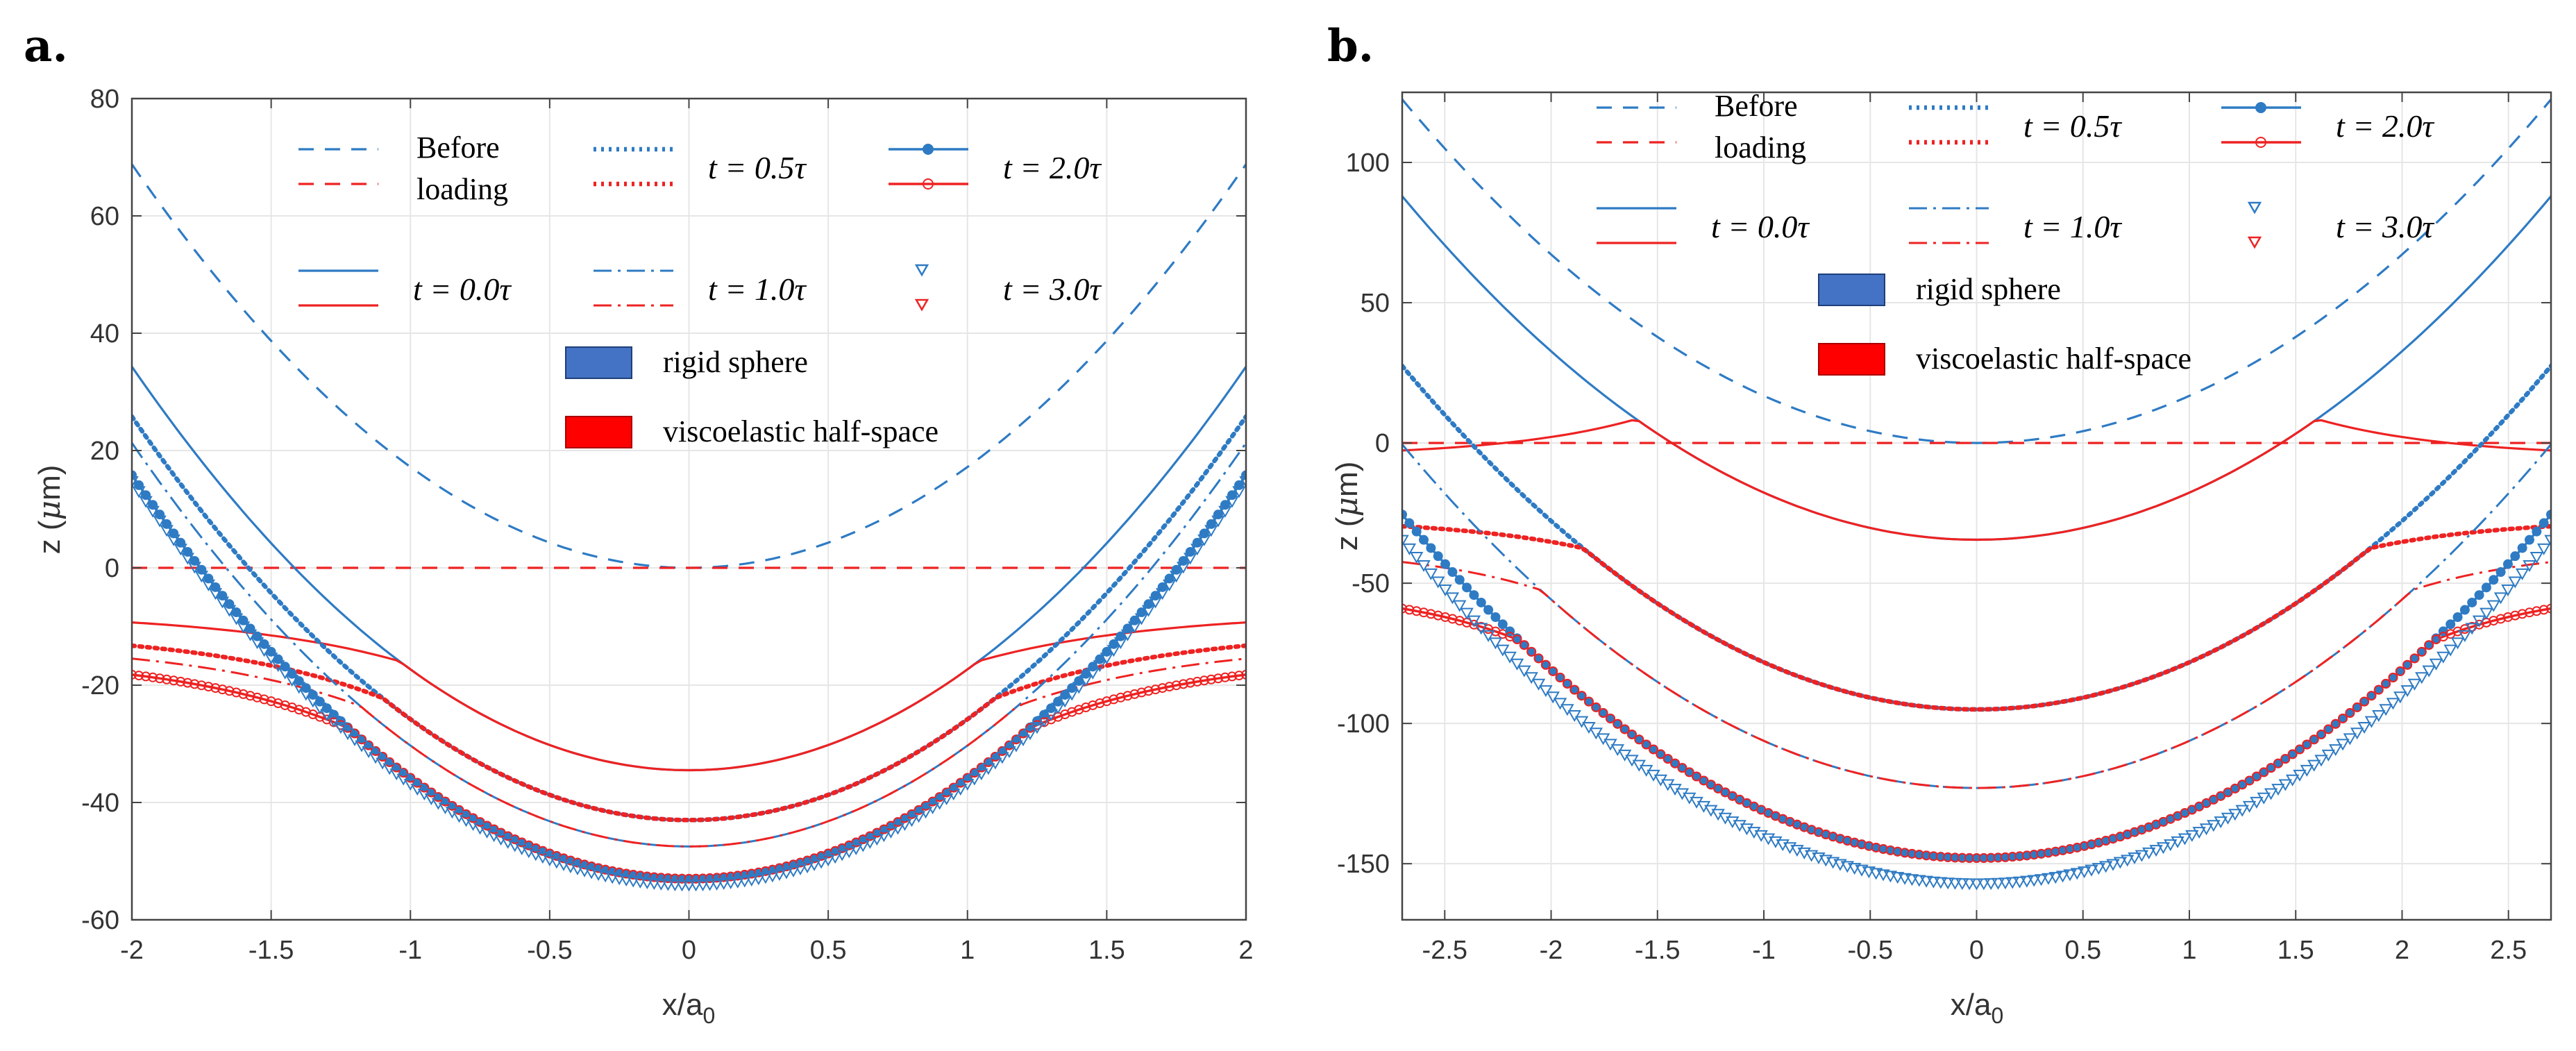 The height and width of the screenshot is (1051, 2576). What do you see at coordinates (2508, 951) in the screenshot?
I see `x-tick-label: 2.5` at bounding box center [2508, 951].